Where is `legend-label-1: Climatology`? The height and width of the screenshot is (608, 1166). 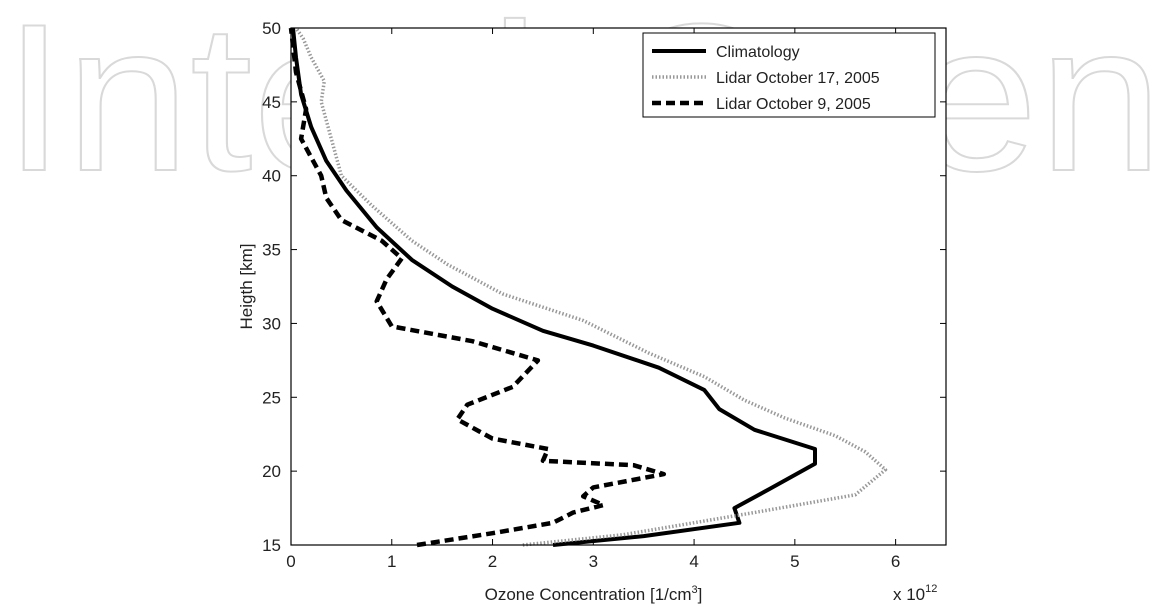 legend-label-1: Climatology is located at coordinates (758, 52).